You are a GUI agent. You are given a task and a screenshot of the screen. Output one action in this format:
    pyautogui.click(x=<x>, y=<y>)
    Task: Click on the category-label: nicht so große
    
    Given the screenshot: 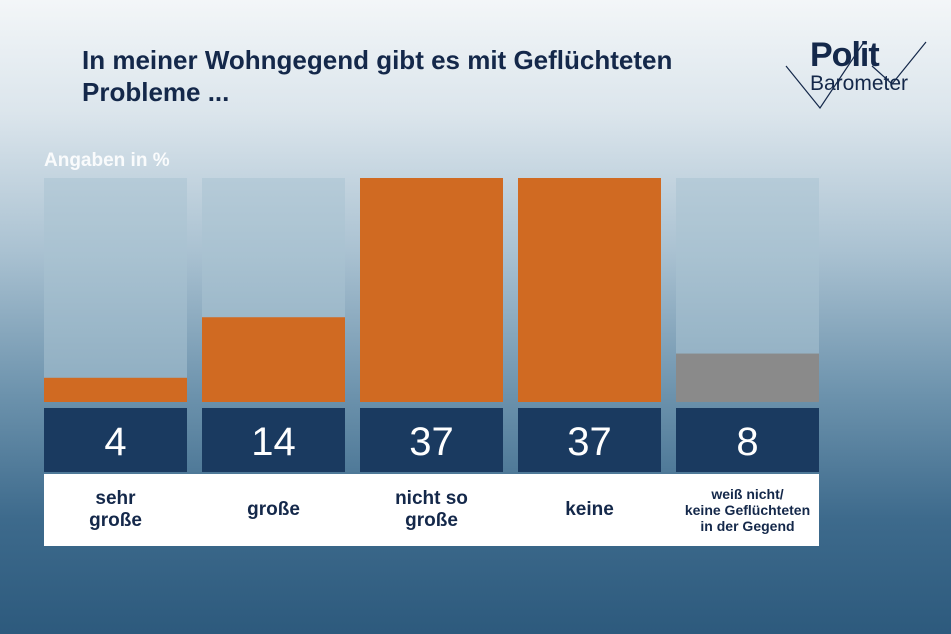 What is the action you would take?
    pyautogui.click(x=431, y=509)
    